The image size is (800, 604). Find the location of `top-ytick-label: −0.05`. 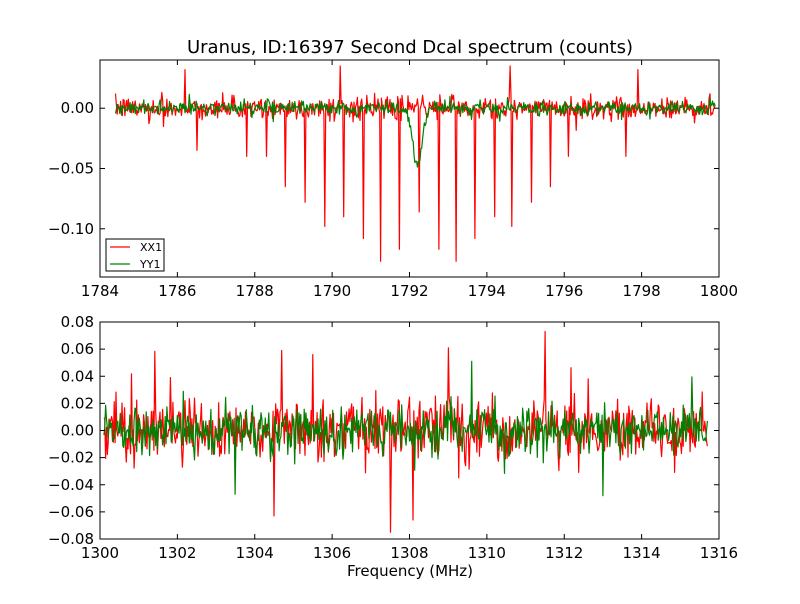

top-ytick-label: −0.05 is located at coordinates (71, 169).